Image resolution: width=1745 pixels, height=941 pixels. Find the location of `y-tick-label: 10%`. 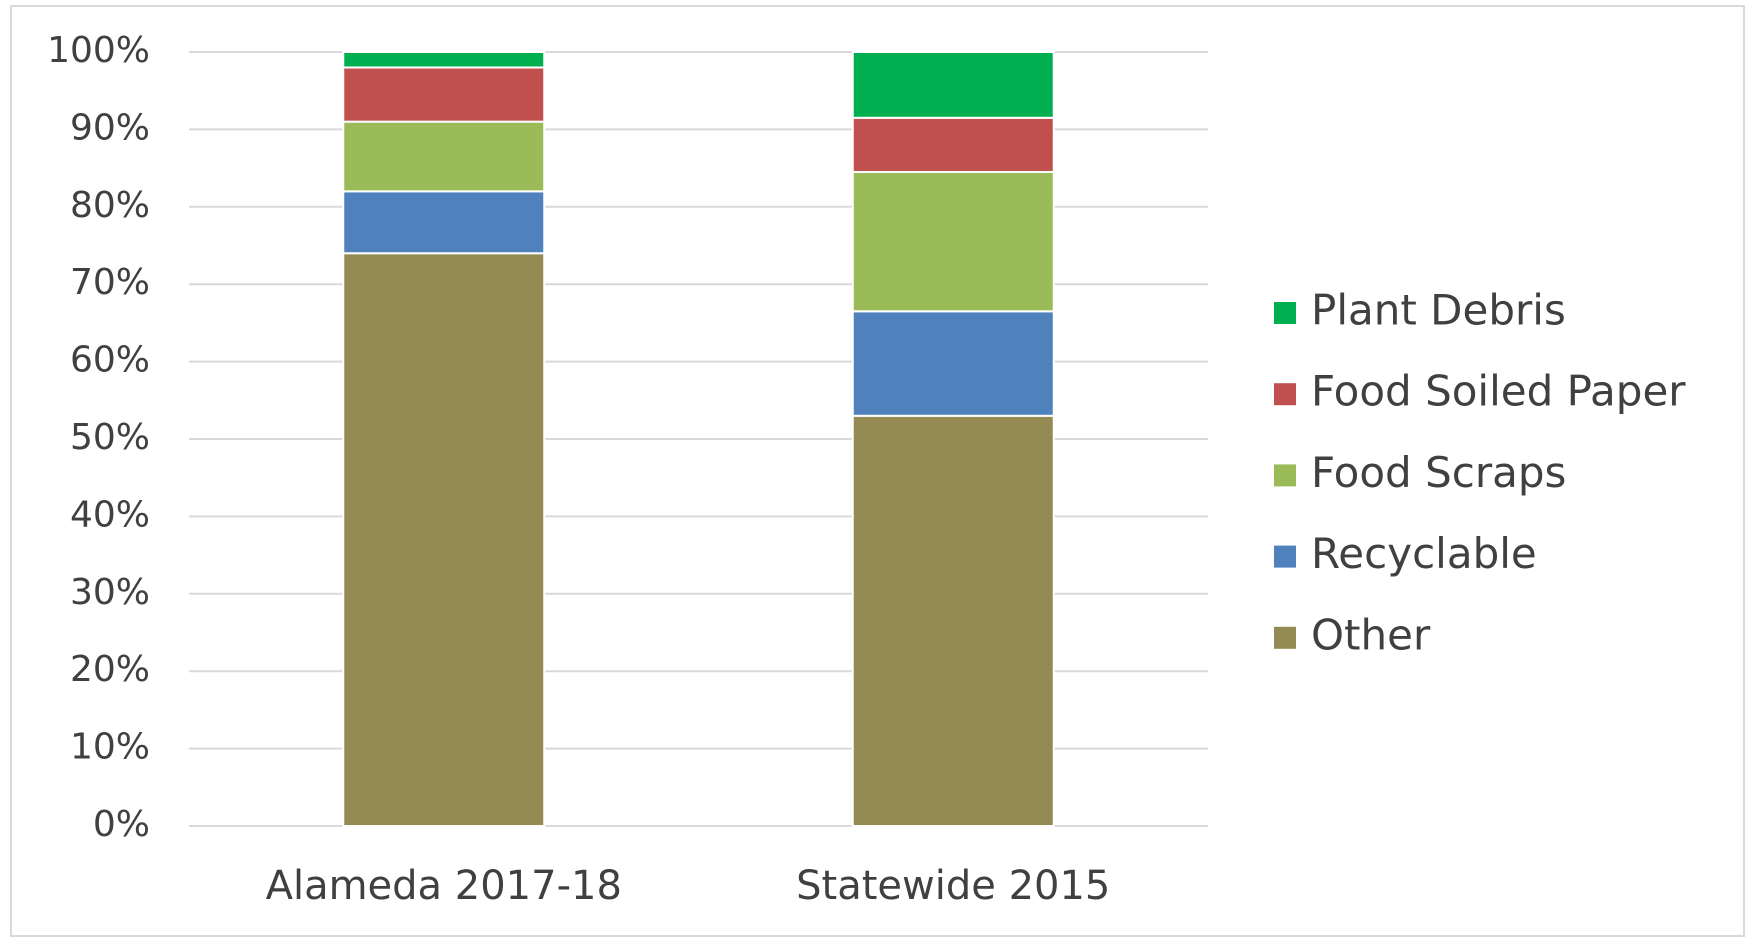

y-tick-label: 10% is located at coordinates (110, 747).